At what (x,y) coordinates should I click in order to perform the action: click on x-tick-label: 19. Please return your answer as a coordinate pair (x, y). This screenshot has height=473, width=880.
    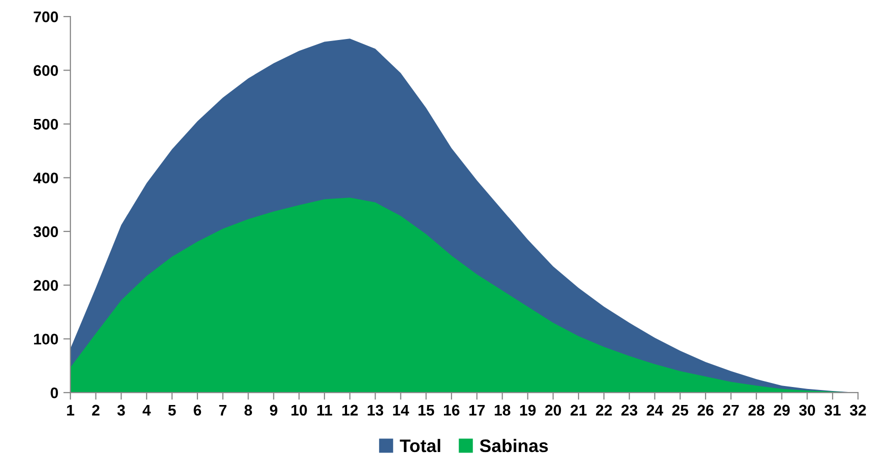
    Looking at the image, I should click on (528, 410).